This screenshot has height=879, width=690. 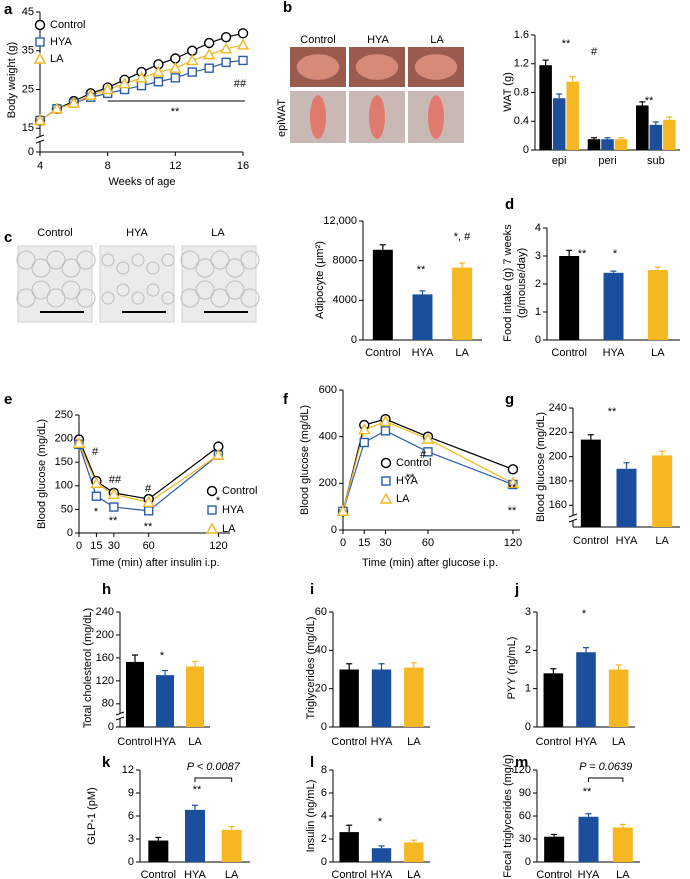 I want to click on x-tick-label: 60, so click(x=149, y=546).